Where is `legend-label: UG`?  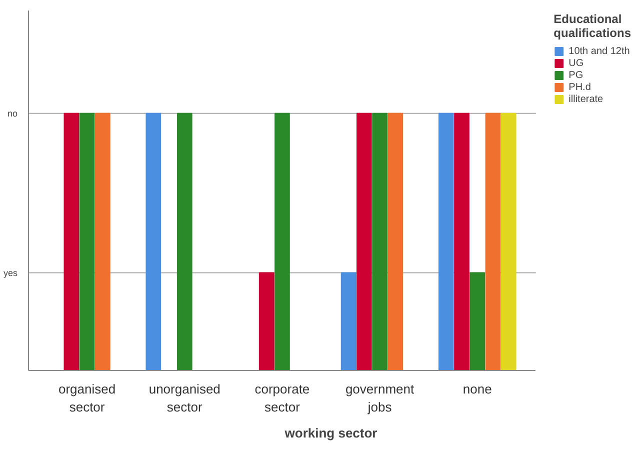 legend-label: UG is located at coordinates (576, 63).